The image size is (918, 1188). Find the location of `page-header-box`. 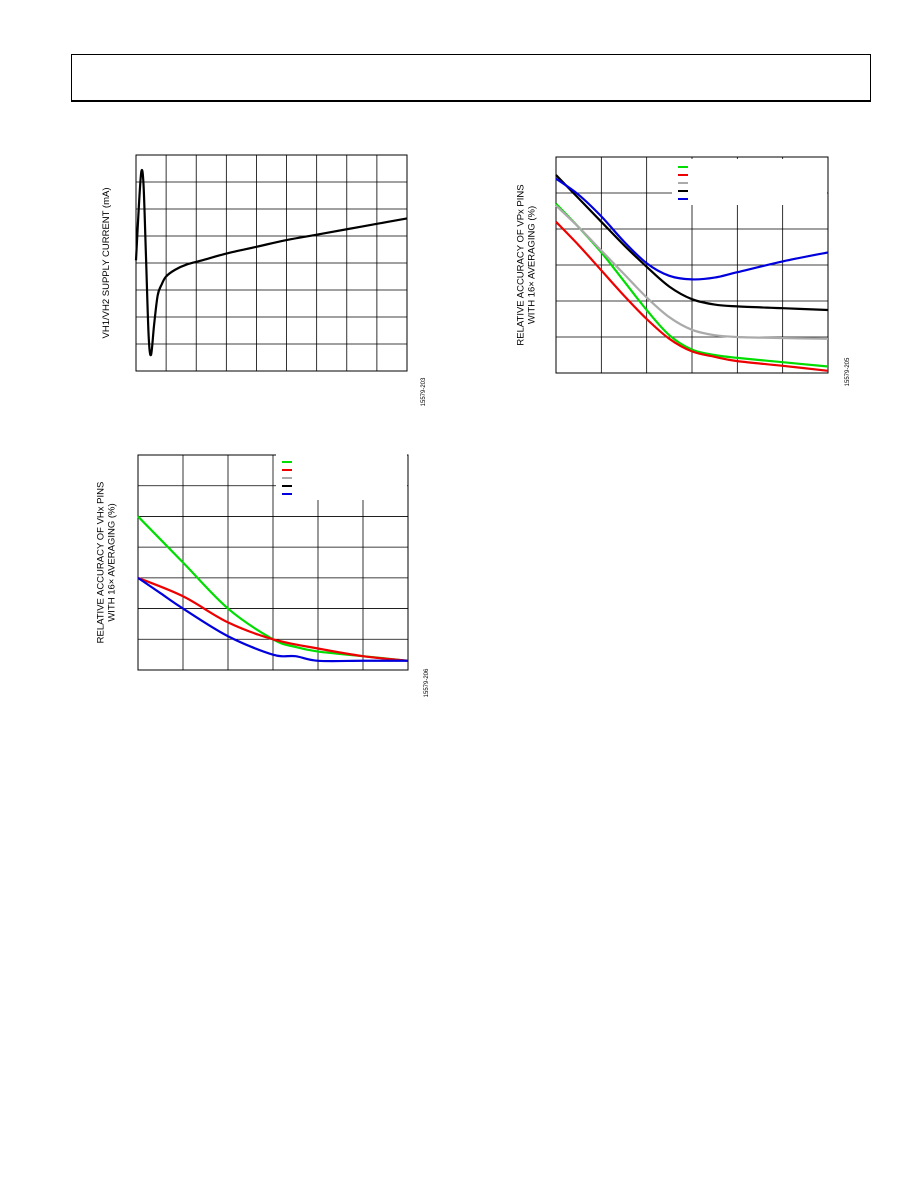

page-header-box is located at coordinates (471, 78).